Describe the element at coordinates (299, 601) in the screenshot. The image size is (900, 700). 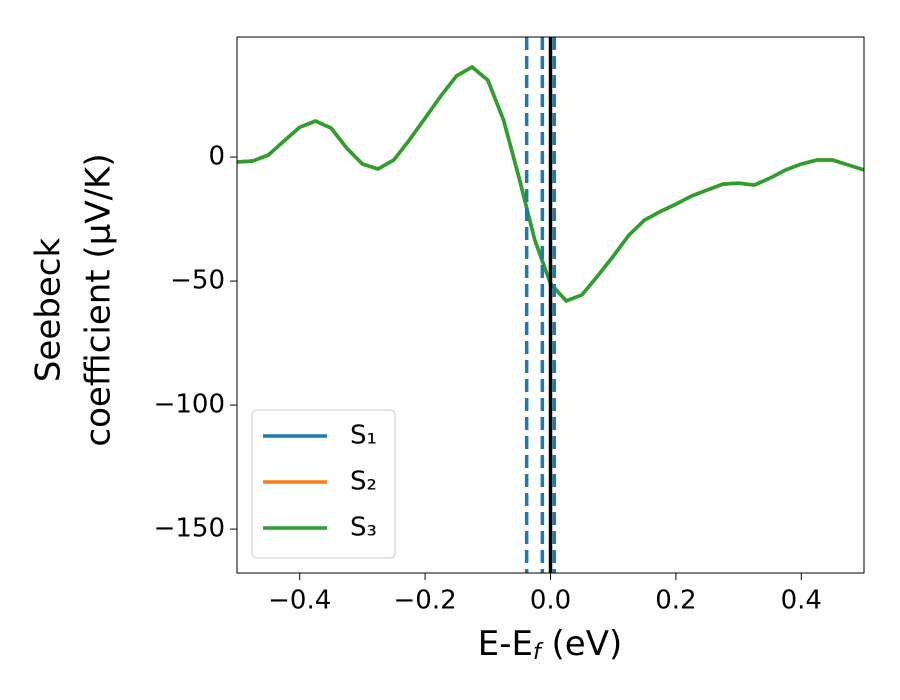
I see `x-tick-label: −0.4` at that location.